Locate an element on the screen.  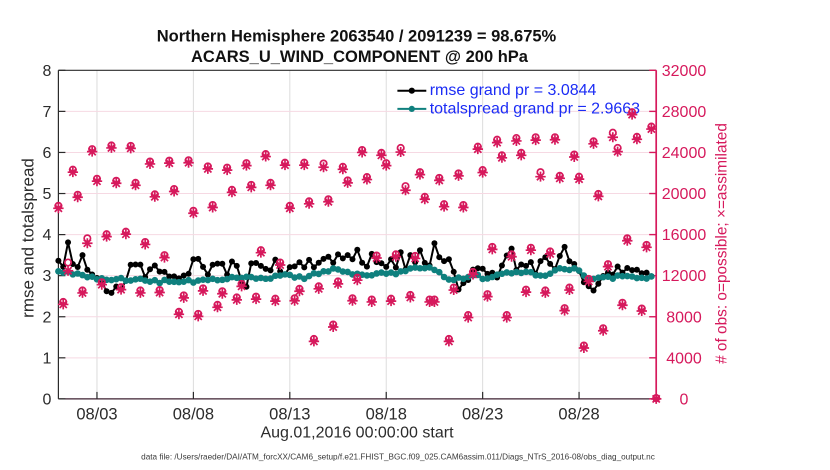
svg-text: 8 is located at coordinates (46, 71).